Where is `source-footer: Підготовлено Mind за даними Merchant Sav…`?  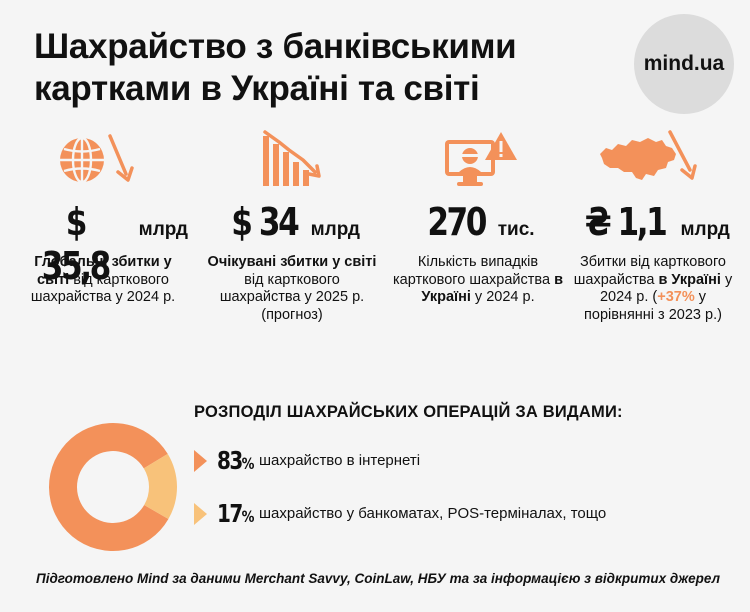 source-footer: Підготовлено Mind за даними Merchant Sav… is located at coordinates (378, 578).